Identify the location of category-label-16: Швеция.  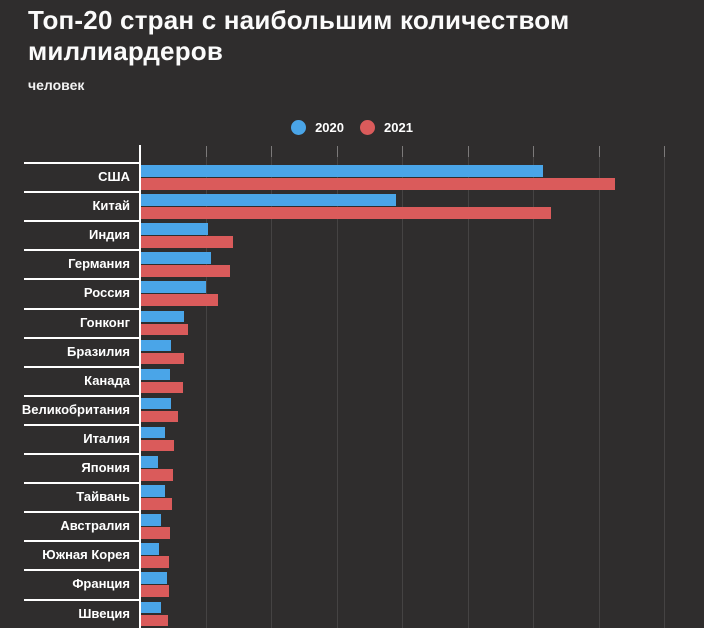
(104, 613).